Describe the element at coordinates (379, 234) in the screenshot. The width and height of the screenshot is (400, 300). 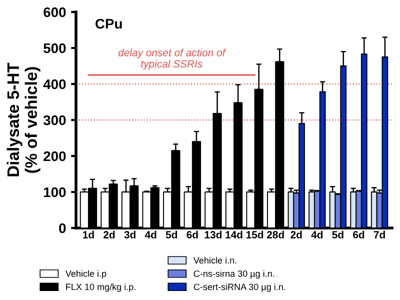
I see `x-tick-label: 7d` at that location.